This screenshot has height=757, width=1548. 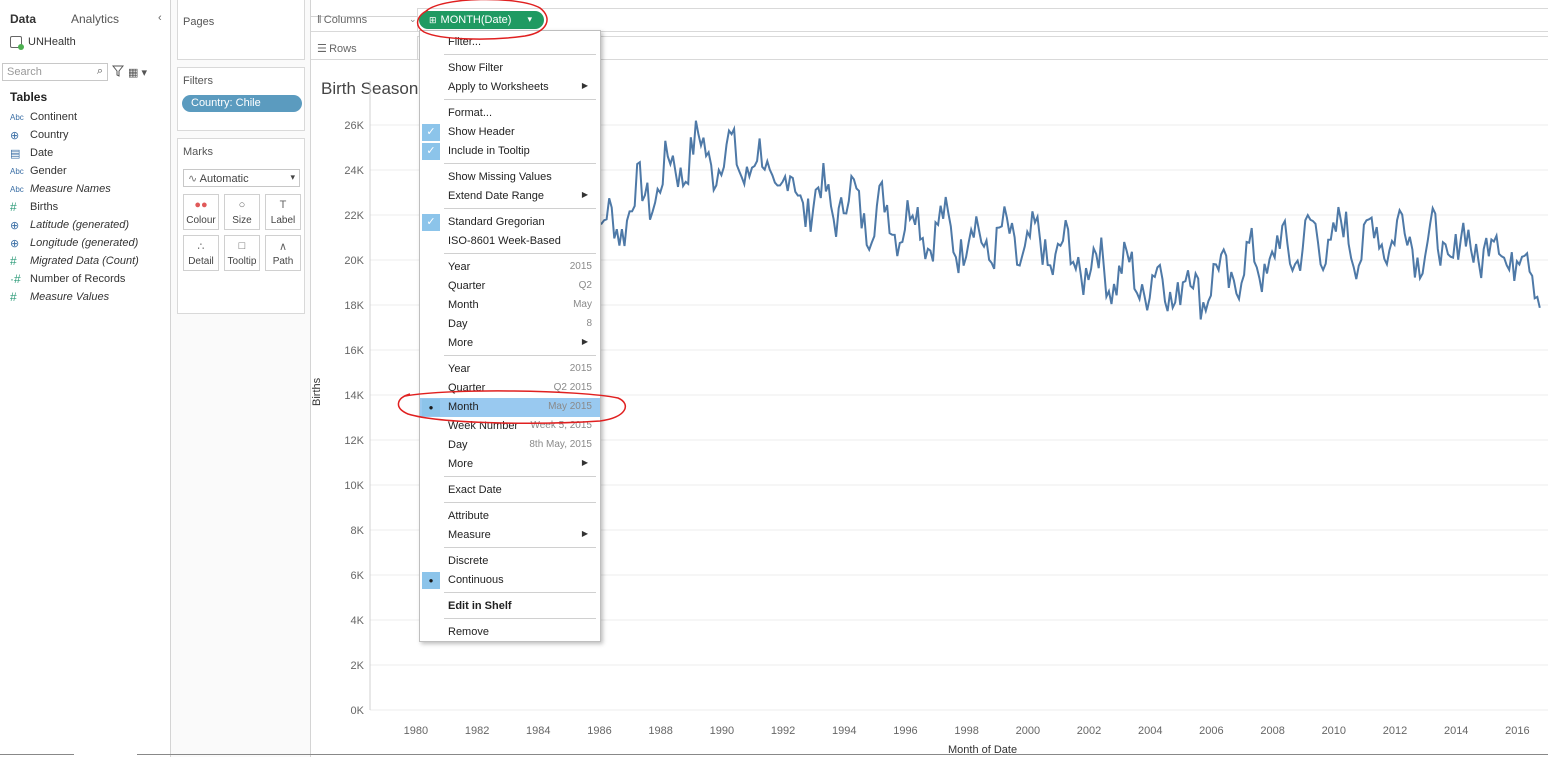 I want to click on filter-pill-country: Country: Chile, so click(x=242, y=103).